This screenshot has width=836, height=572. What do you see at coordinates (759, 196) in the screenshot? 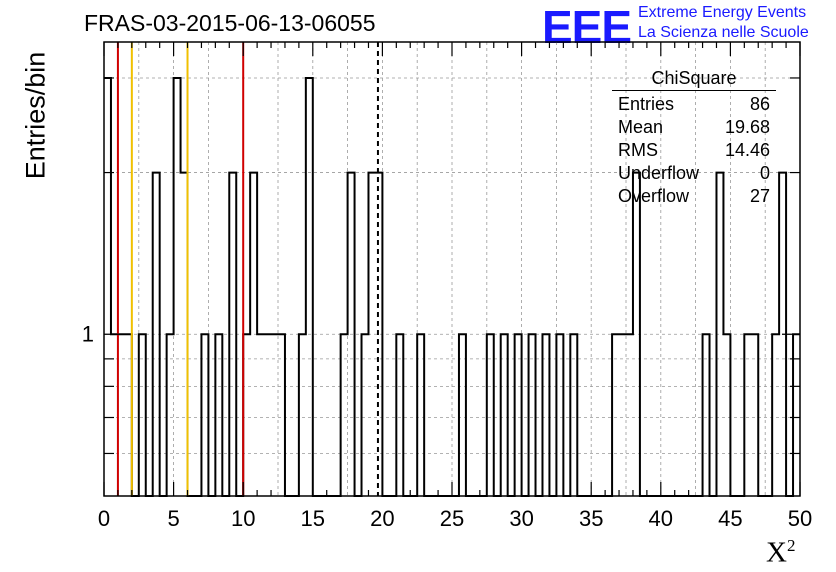
I see `stats-value: 27` at bounding box center [759, 196].